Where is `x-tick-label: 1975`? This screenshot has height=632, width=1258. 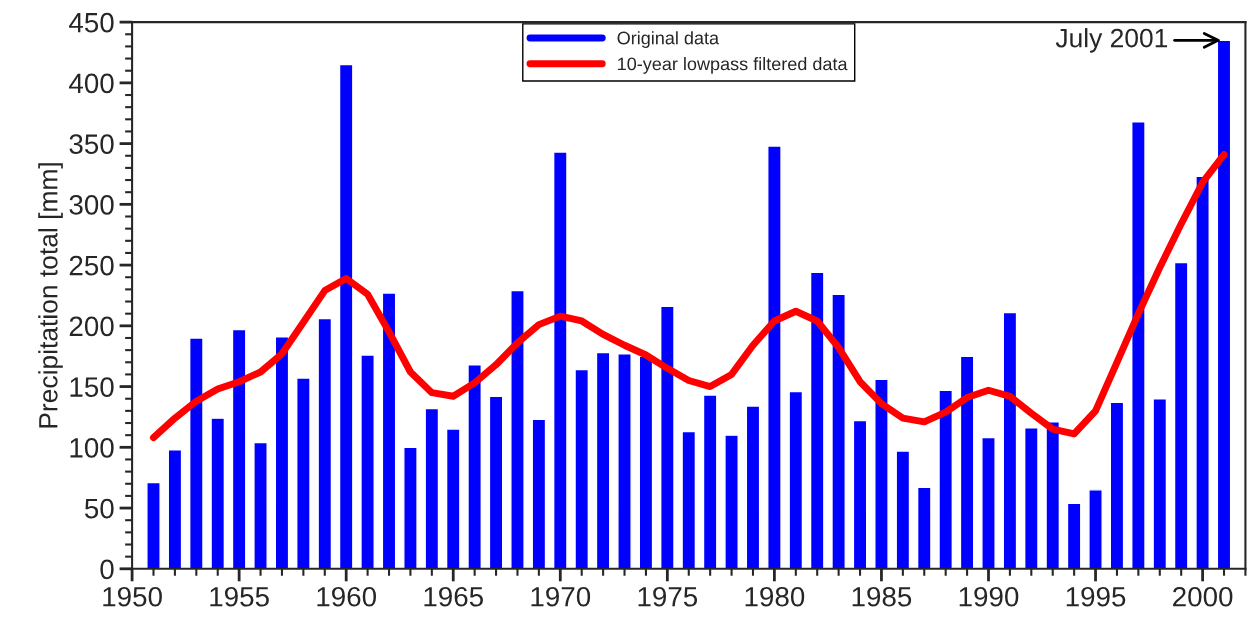 x-tick-label: 1975 is located at coordinates (668, 596).